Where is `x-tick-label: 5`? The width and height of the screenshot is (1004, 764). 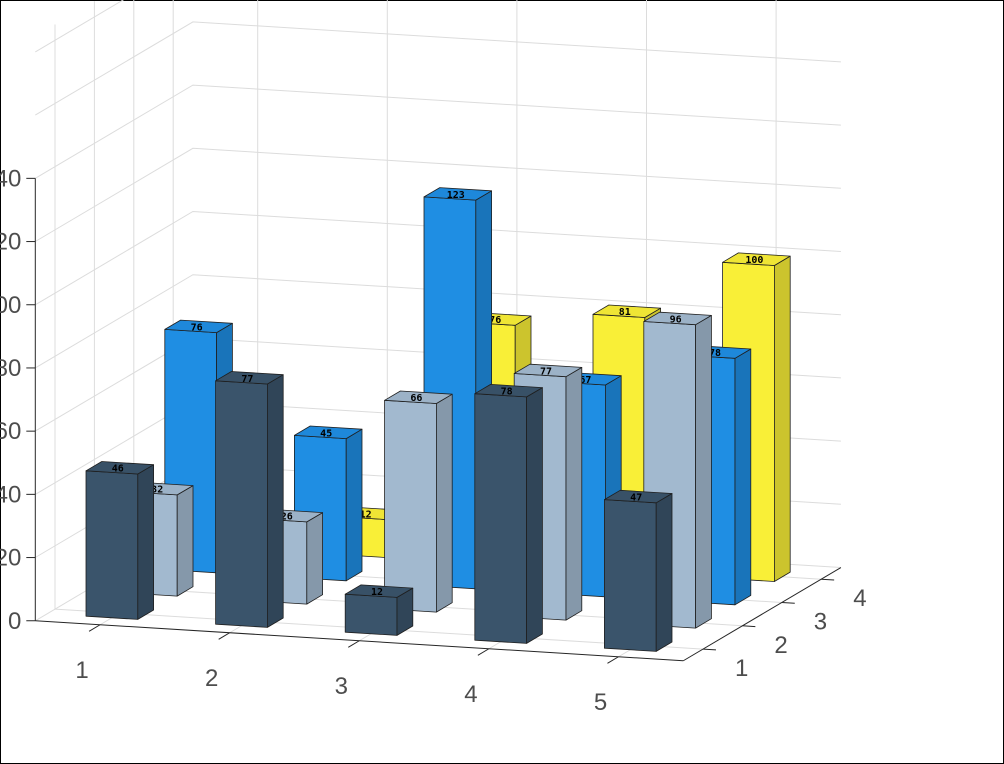 x-tick-label: 5 is located at coordinates (600, 702).